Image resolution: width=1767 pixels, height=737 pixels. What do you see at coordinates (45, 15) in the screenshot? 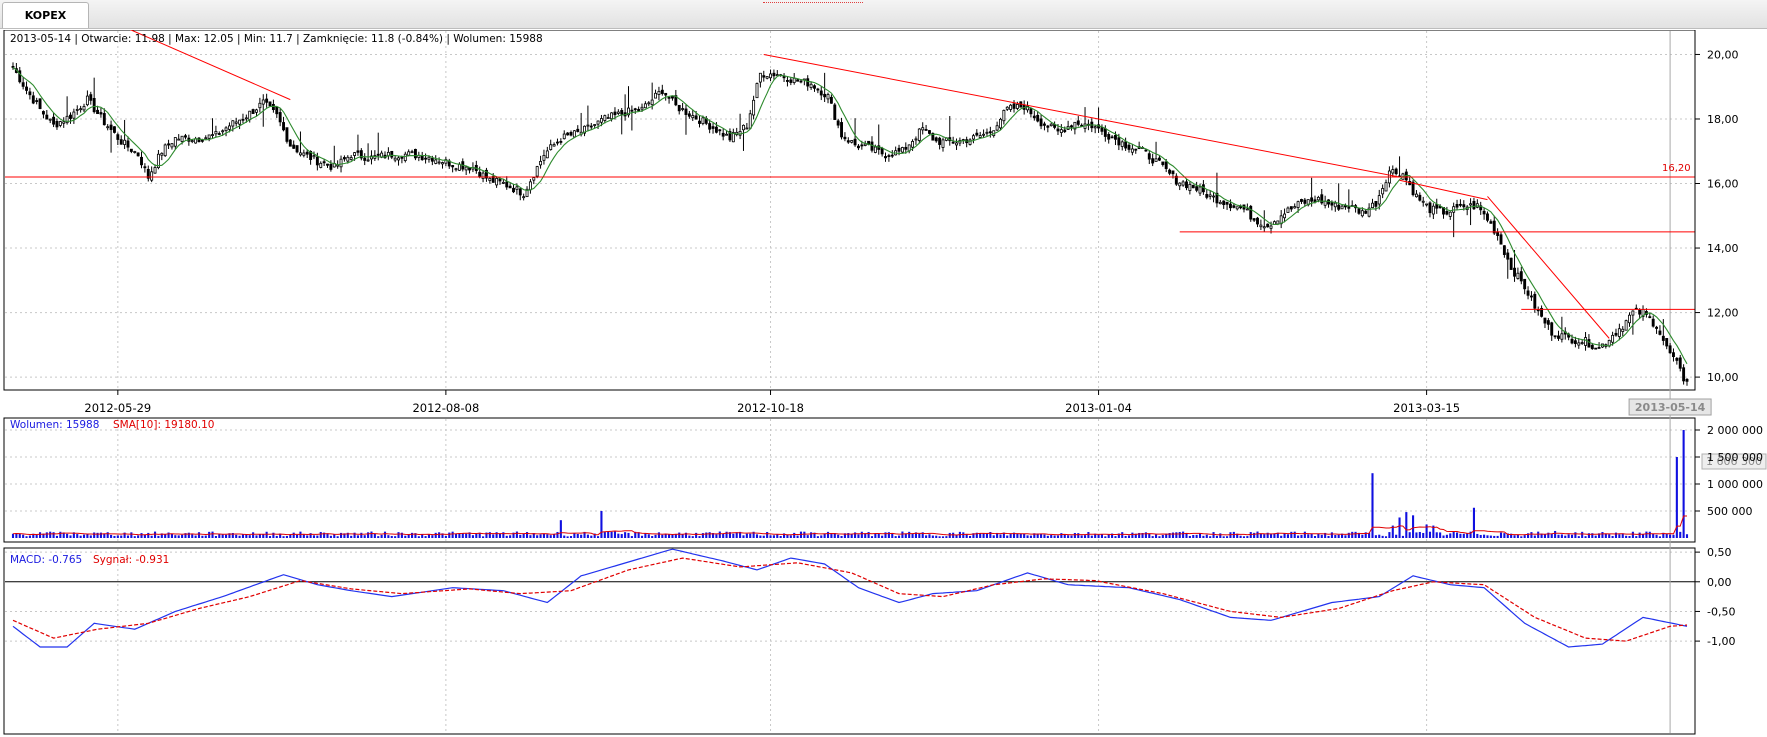
I see `tab-kopex: KOPEX` at bounding box center [45, 15].